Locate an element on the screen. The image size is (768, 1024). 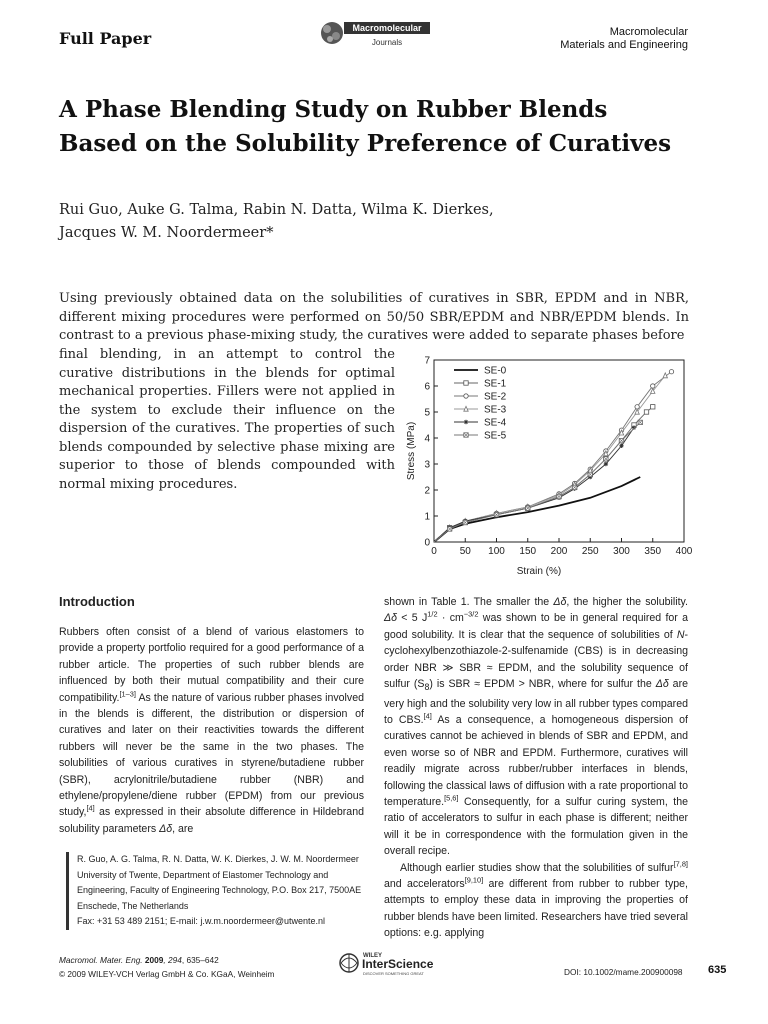
x-tick-label: 400 is located at coordinates (684, 551).